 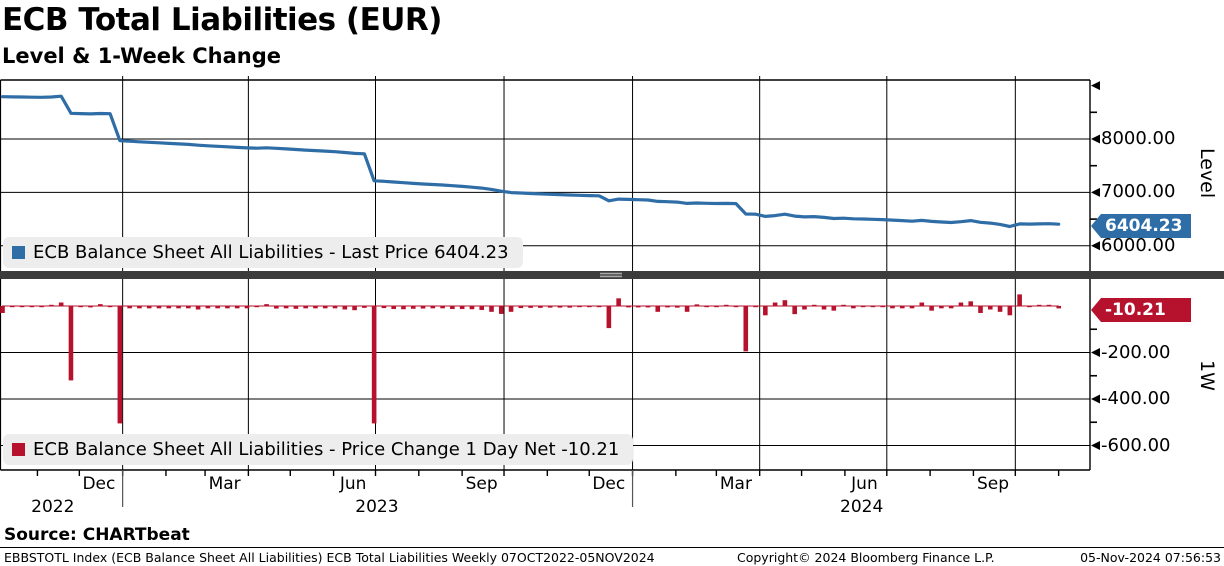 What do you see at coordinates (53, 507) in the screenshot?
I see `x-year-label: 2022` at bounding box center [53, 507].